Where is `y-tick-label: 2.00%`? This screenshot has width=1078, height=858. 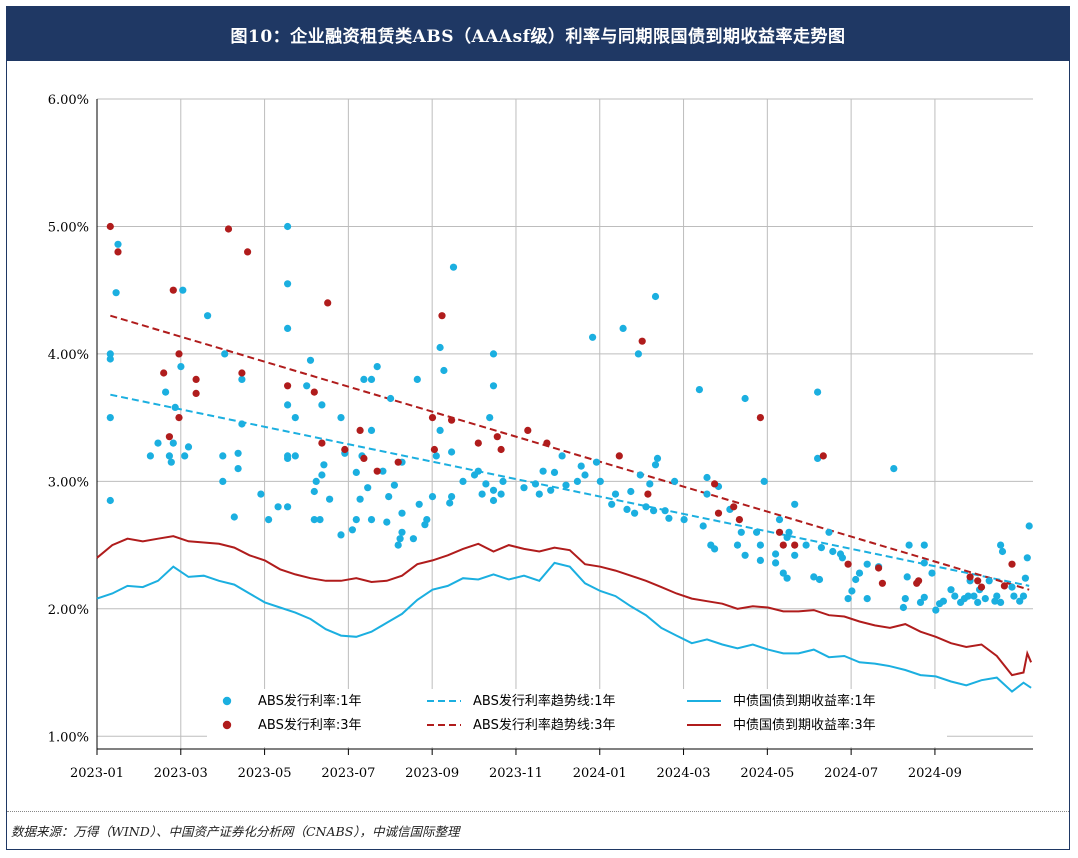
y-tick-label: 2.00% is located at coordinates (68, 610).